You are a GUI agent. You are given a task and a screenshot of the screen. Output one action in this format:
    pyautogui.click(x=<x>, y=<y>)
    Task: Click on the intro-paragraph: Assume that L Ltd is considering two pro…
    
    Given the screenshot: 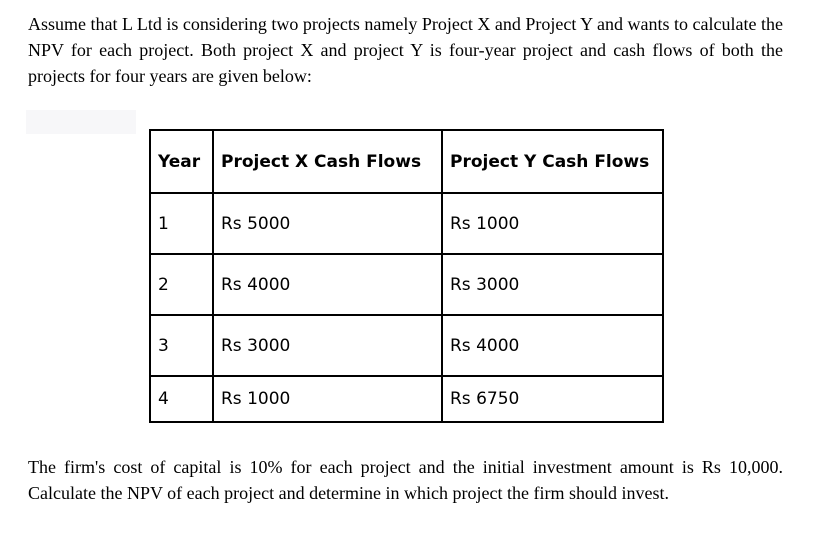 What is the action you would take?
    pyautogui.click(x=405, y=50)
    